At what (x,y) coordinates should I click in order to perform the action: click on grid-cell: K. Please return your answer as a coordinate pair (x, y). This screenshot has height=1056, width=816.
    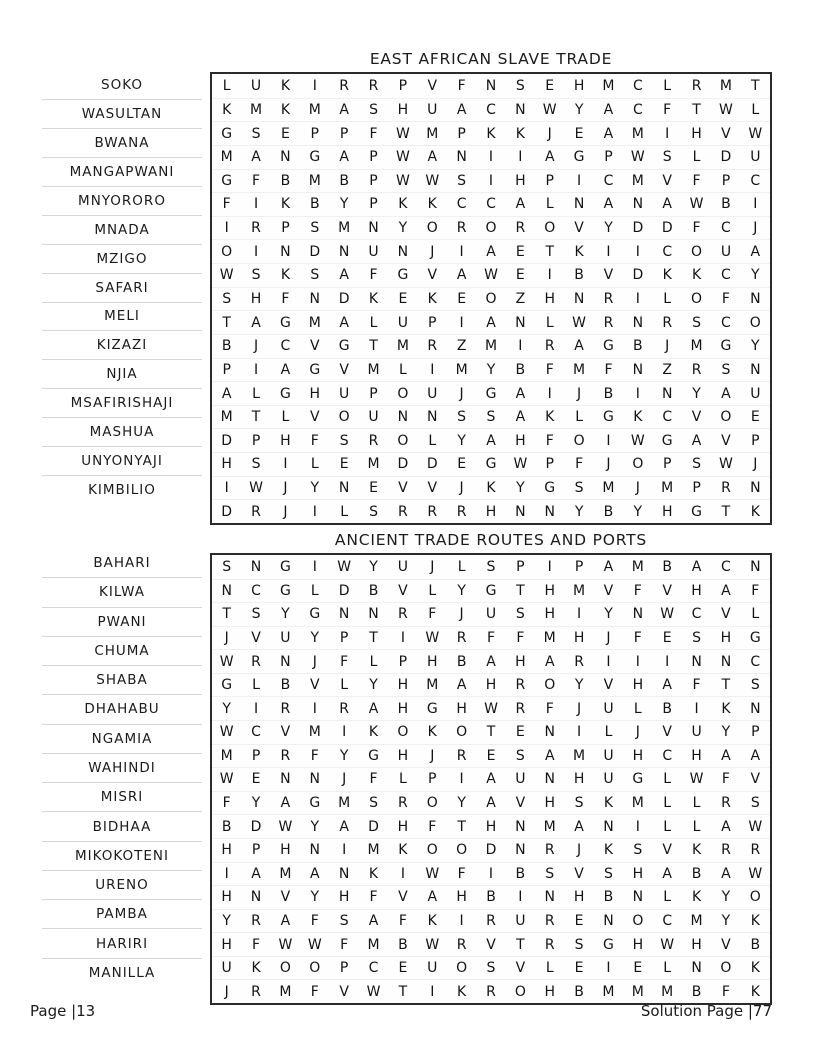
    Looking at the image, I should click on (403, 204).